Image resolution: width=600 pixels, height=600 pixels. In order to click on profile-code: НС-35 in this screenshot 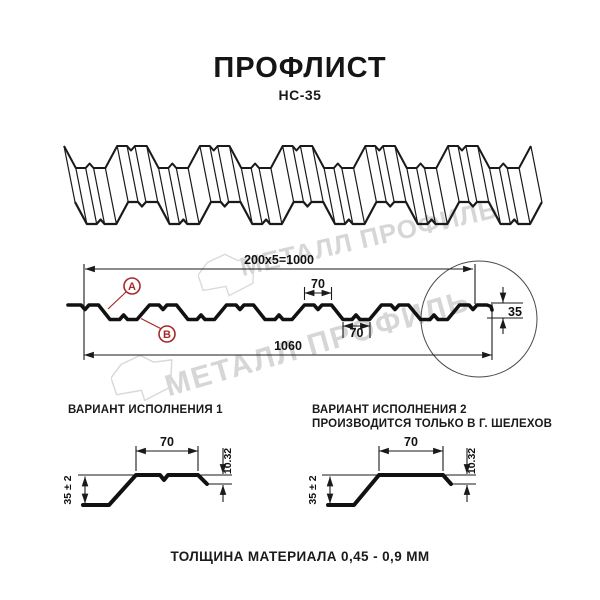, I will do `click(300, 95)`.